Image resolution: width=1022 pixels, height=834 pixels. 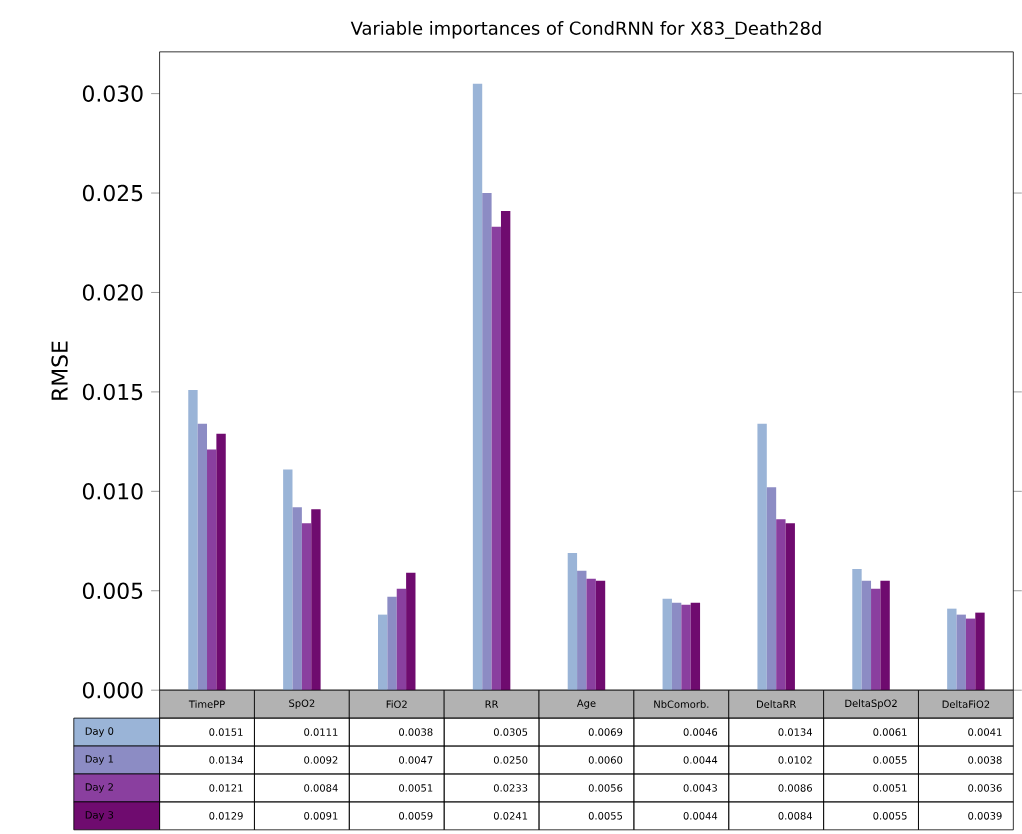 What do you see at coordinates (112, 193) in the screenshot?
I see `y-tick-label: 0.025` at bounding box center [112, 193].